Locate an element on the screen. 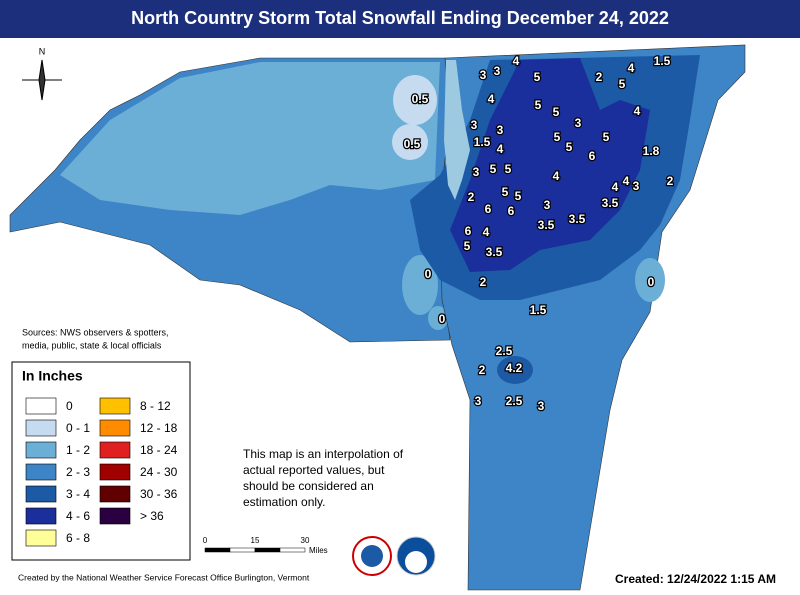 The width and height of the screenshot is (800, 595). noaa-logo is located at coordinates (416, 562).